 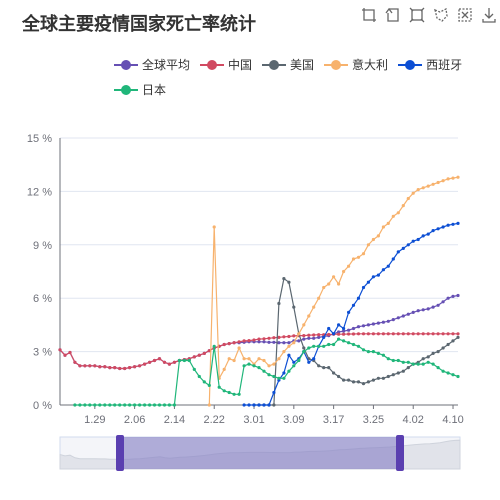 I want to click on zoom-reset-icon, so click(x=393, y=15).